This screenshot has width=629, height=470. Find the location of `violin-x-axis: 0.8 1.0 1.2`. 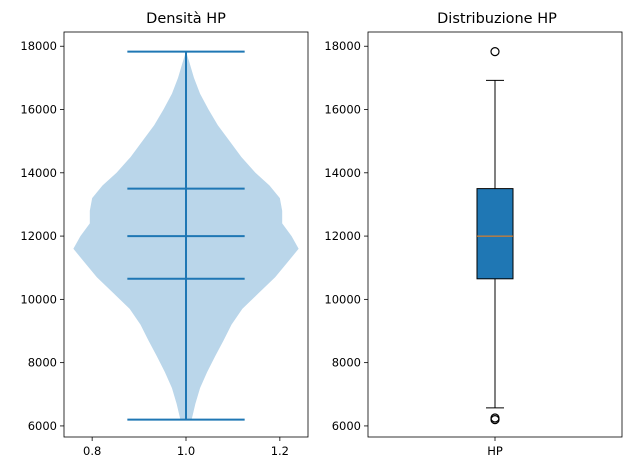

violin-x-axis: 0.8 1.0 1.2 is located at coordinates (186, 447).